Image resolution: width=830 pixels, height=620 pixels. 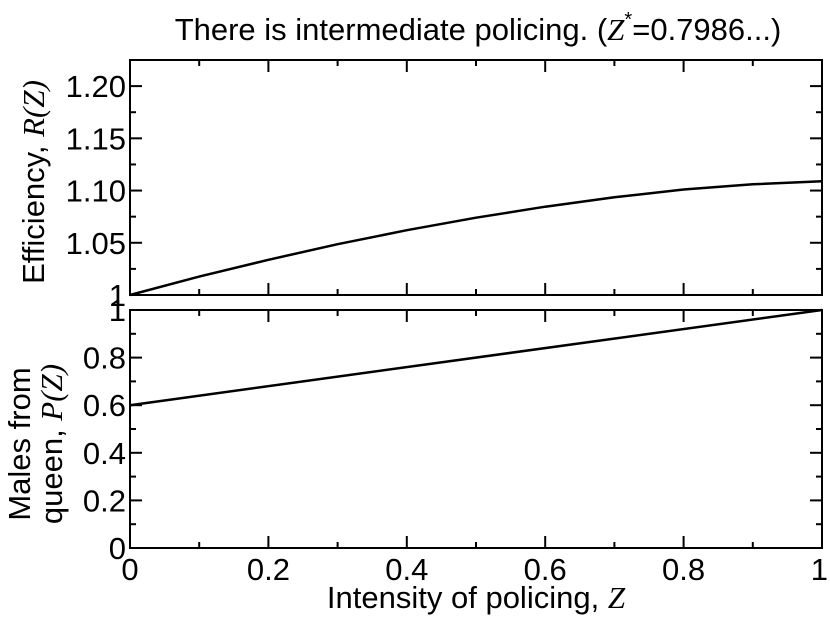 What do you see at coordinates (104, 453) in the screenshot?
I see `bottom-y-tick-label: 0.4` at bounding box center [104, 453].